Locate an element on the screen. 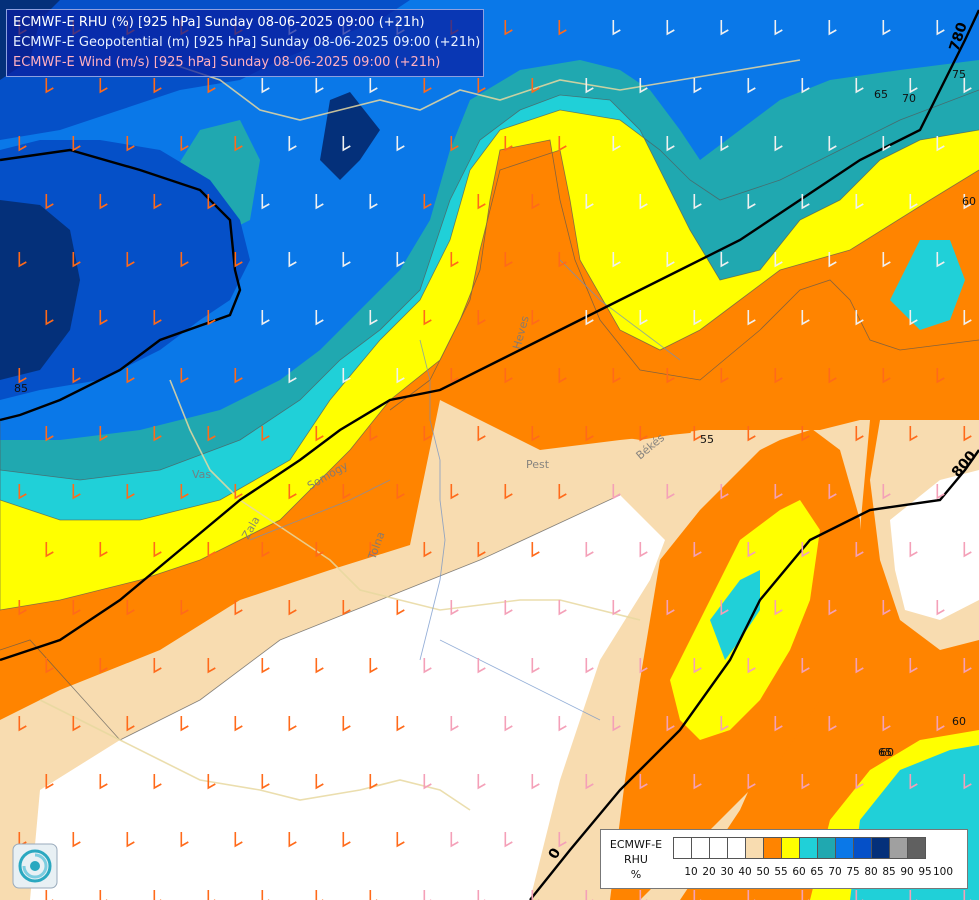 The image size is (979, 900). rhu-white-east is located at coordinates (934, 545).